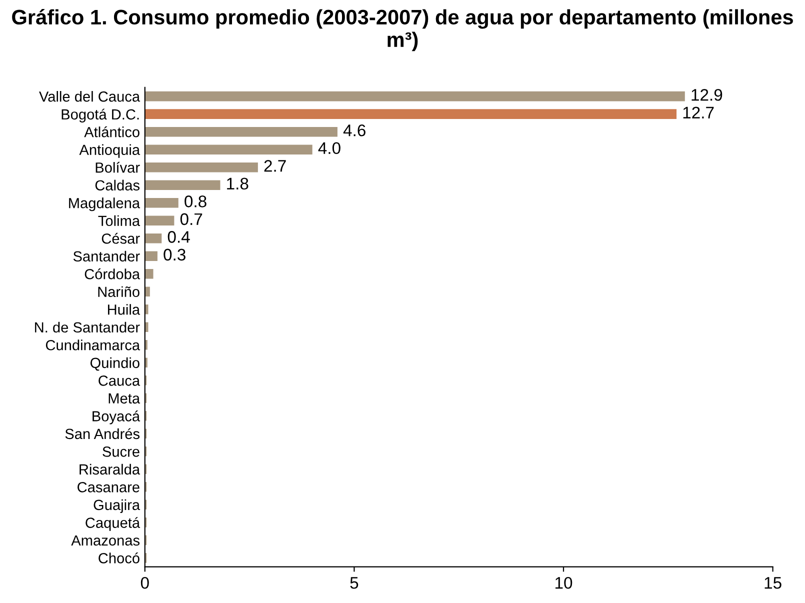 The height and width of the screenshot is (603, 805). What do you see at coordinates (105, 540) in the screenshot?
I see `y-tick-label: Amazonas` at bounding box center [105, 540].